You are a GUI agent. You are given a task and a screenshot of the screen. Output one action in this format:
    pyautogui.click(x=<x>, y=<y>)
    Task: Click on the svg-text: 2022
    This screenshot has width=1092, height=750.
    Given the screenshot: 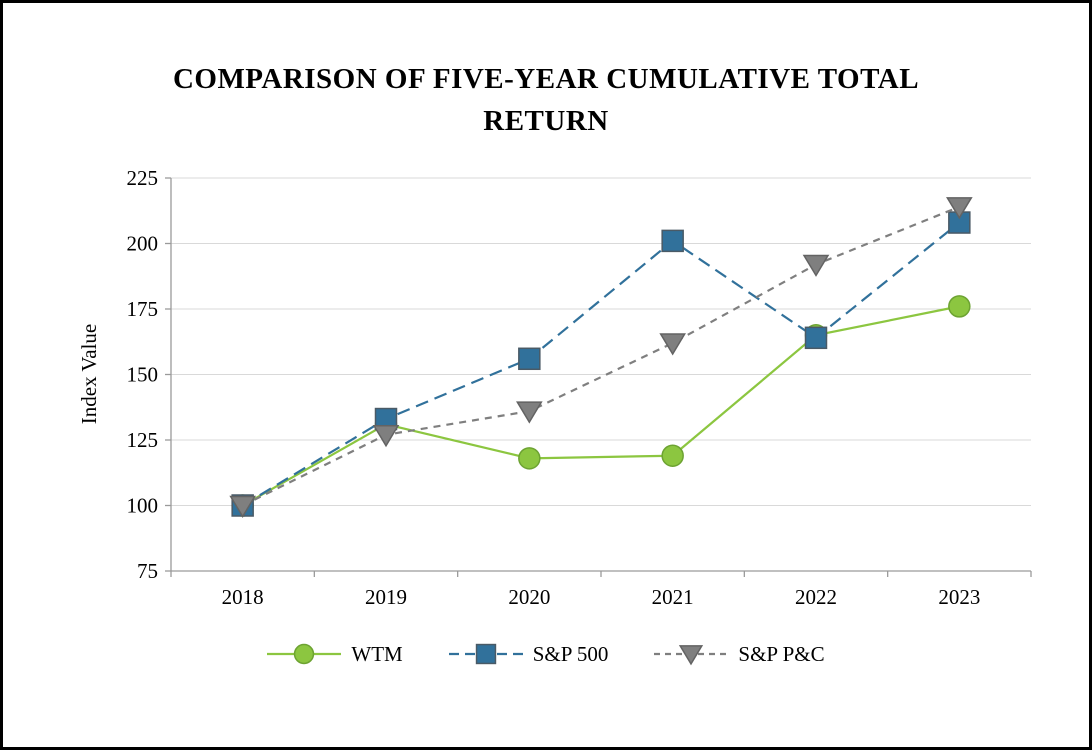 What is the action you would take?
    pyautogui.click(x=816, y=597)
    